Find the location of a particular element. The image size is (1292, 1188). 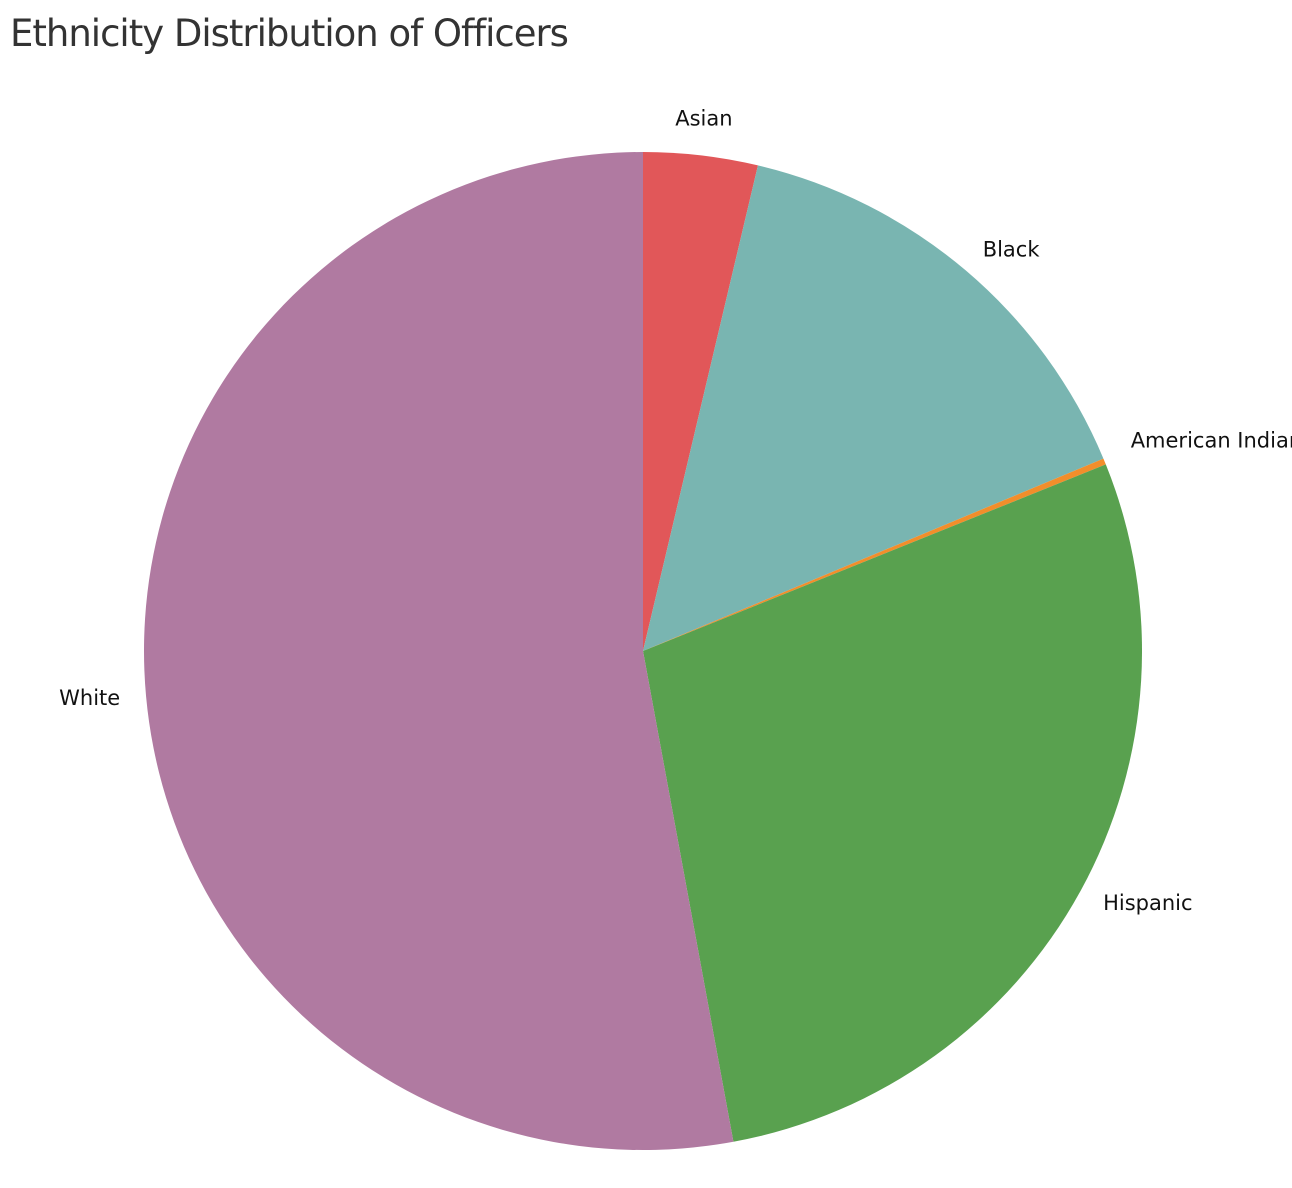

pie-slice-black is located at coordinates (873, 408).